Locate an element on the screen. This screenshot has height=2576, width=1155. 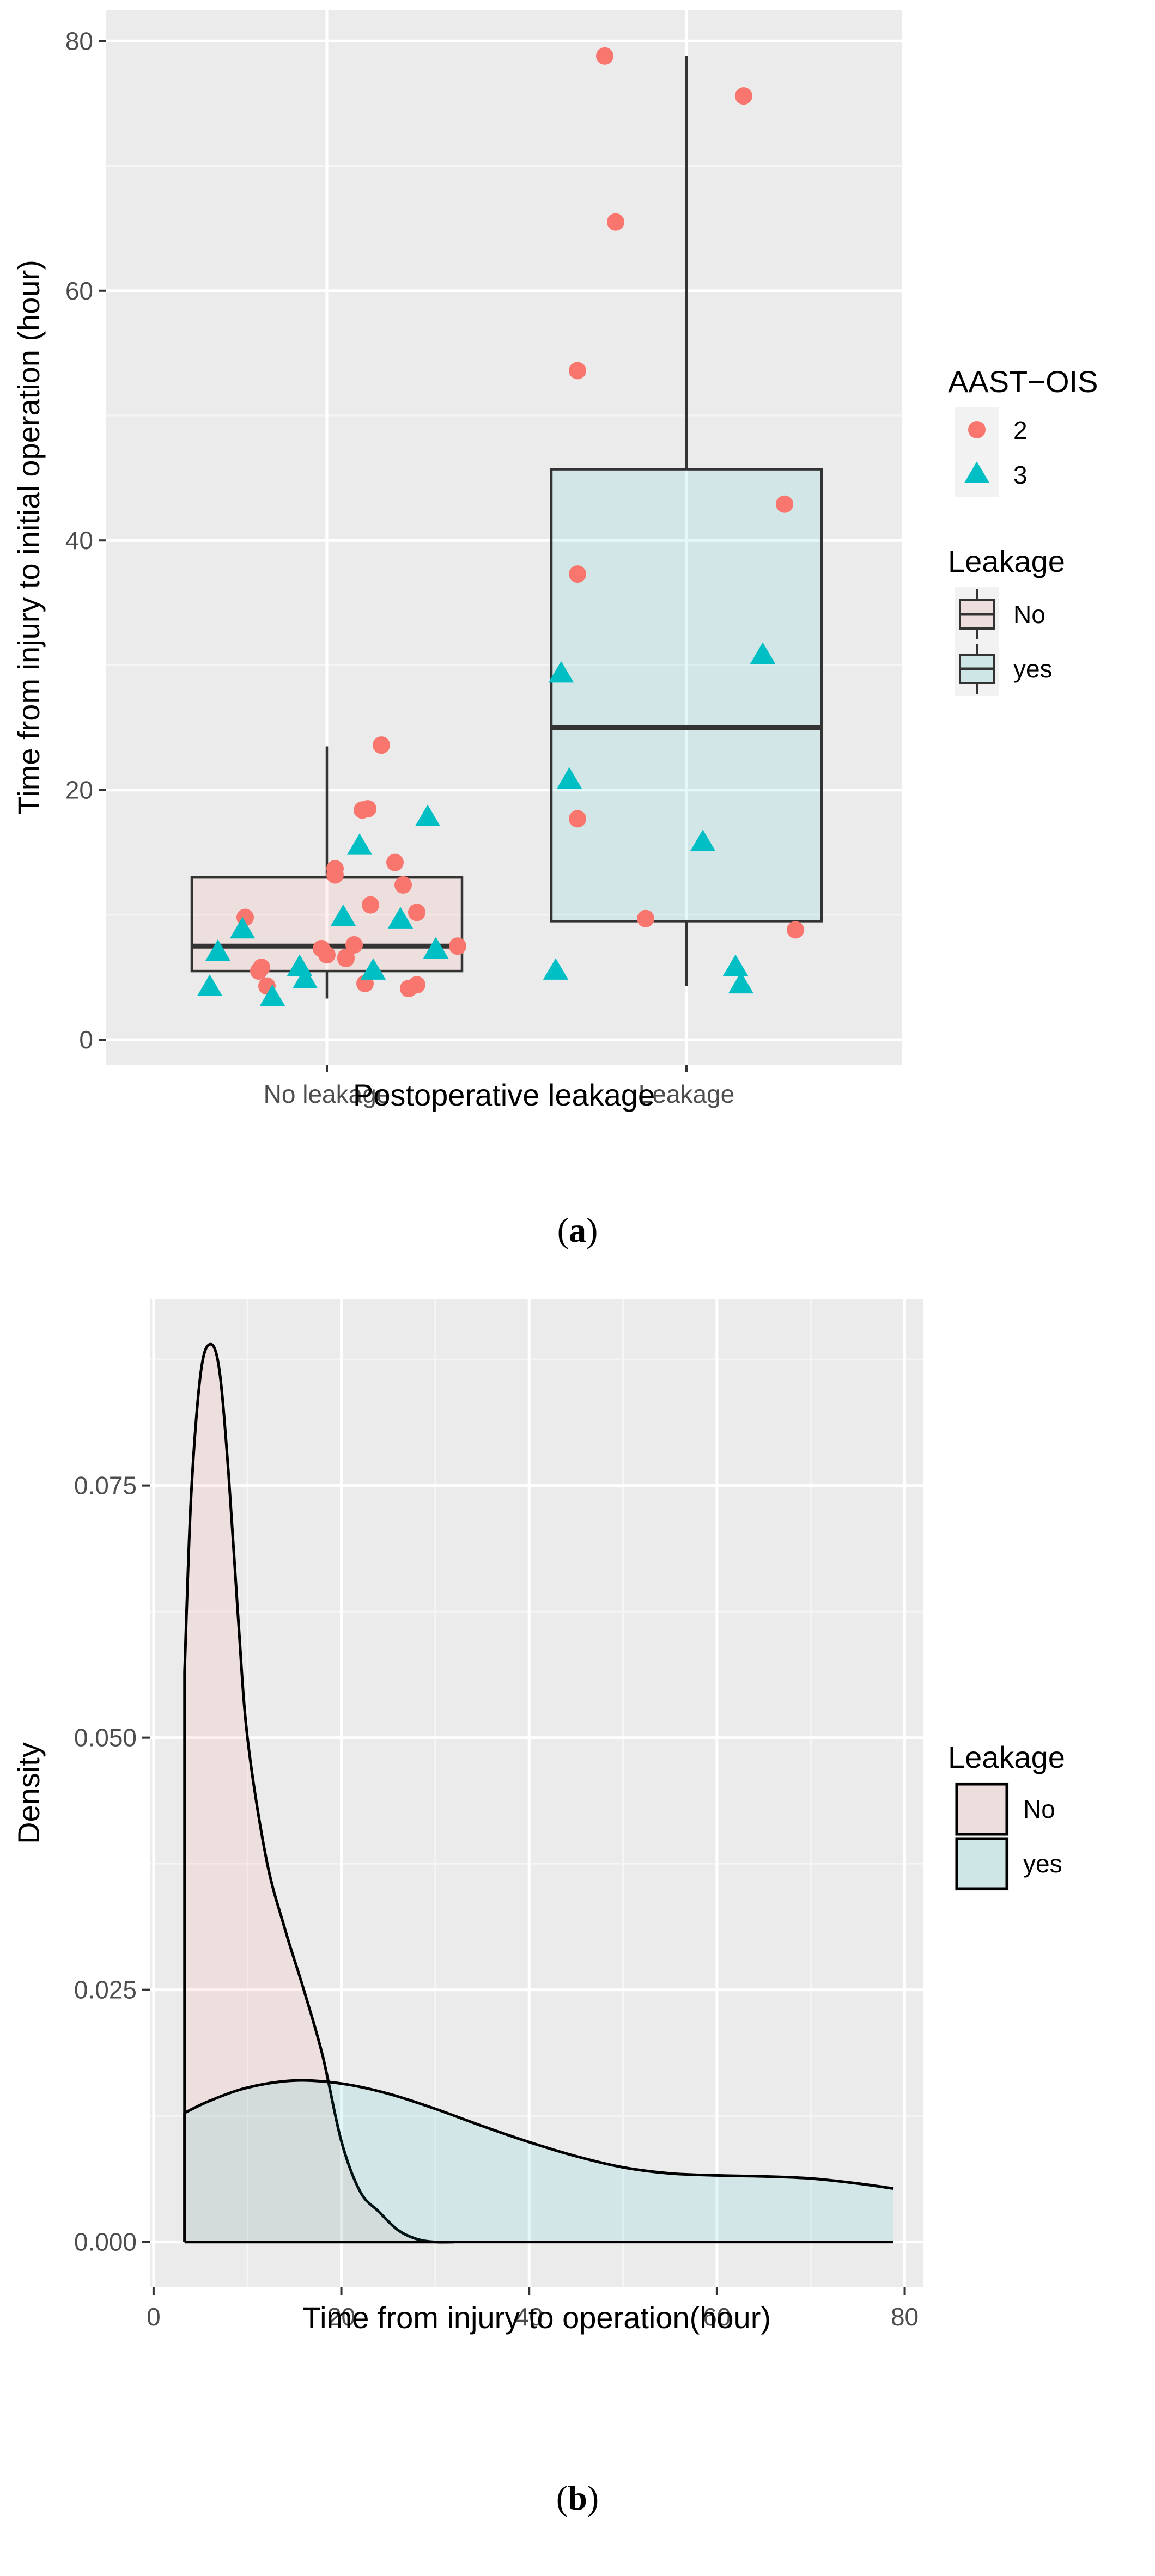
y-tick-label: 0.025 is located at coordinates (105, 1990).